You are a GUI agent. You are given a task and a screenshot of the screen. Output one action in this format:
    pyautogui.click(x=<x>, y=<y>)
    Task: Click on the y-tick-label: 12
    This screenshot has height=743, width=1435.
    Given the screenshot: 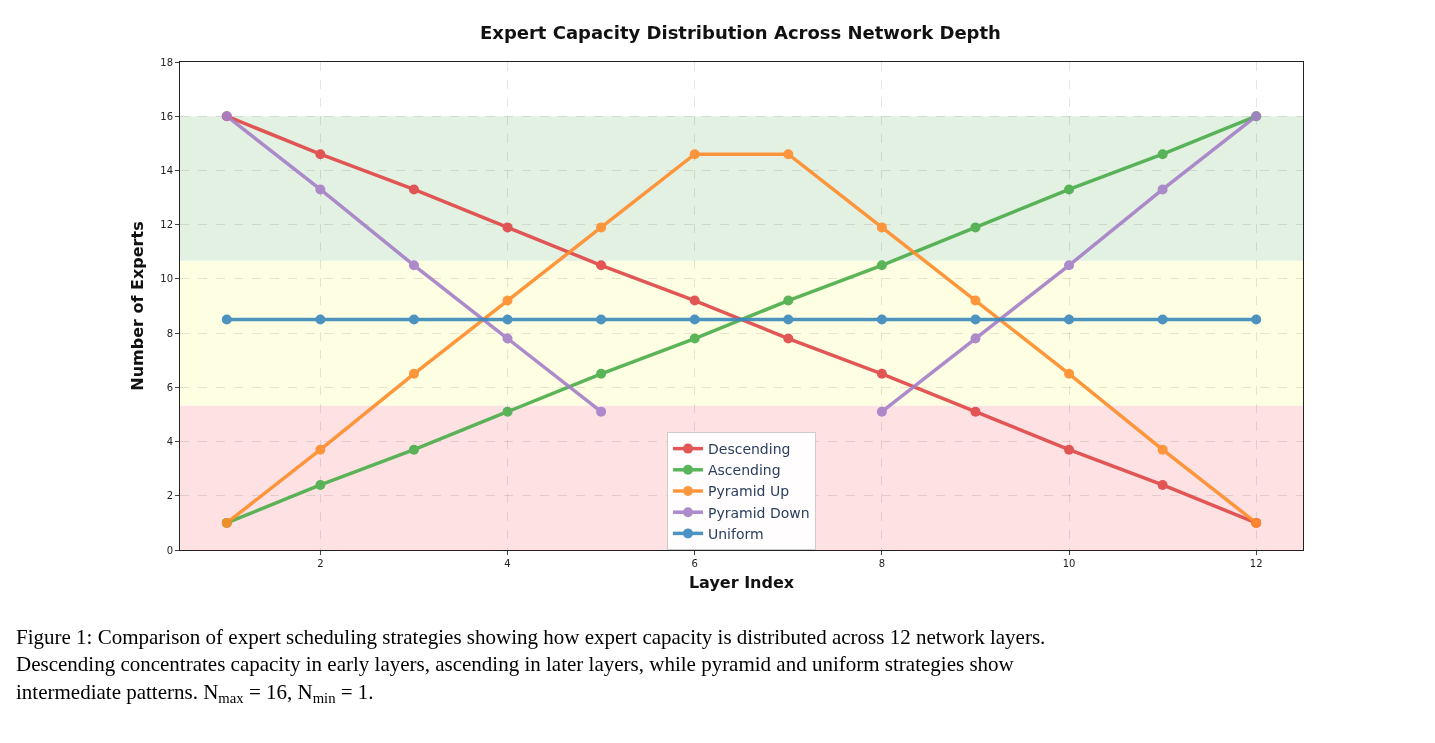 What is the action you would take?
    pyautogui.click(x=166, y=225)
    